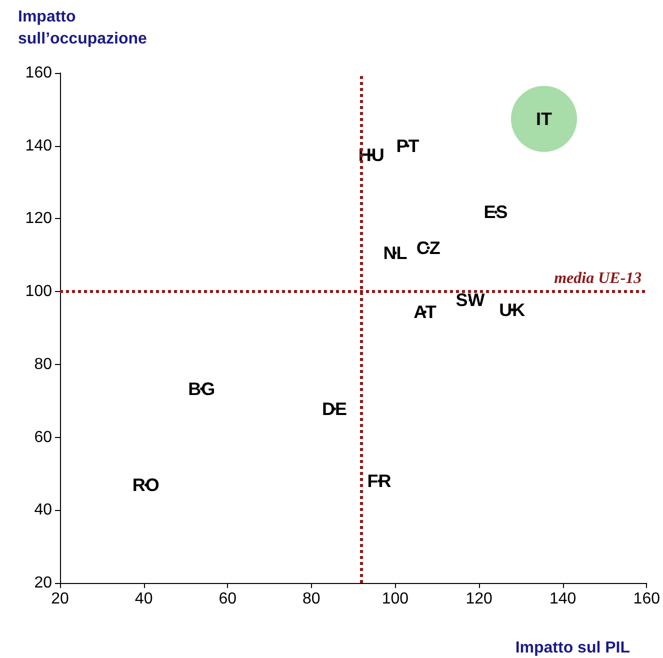 This screenshot has height=658, width=663. I want to click on x-tick-label: 40, so click(143, 599).